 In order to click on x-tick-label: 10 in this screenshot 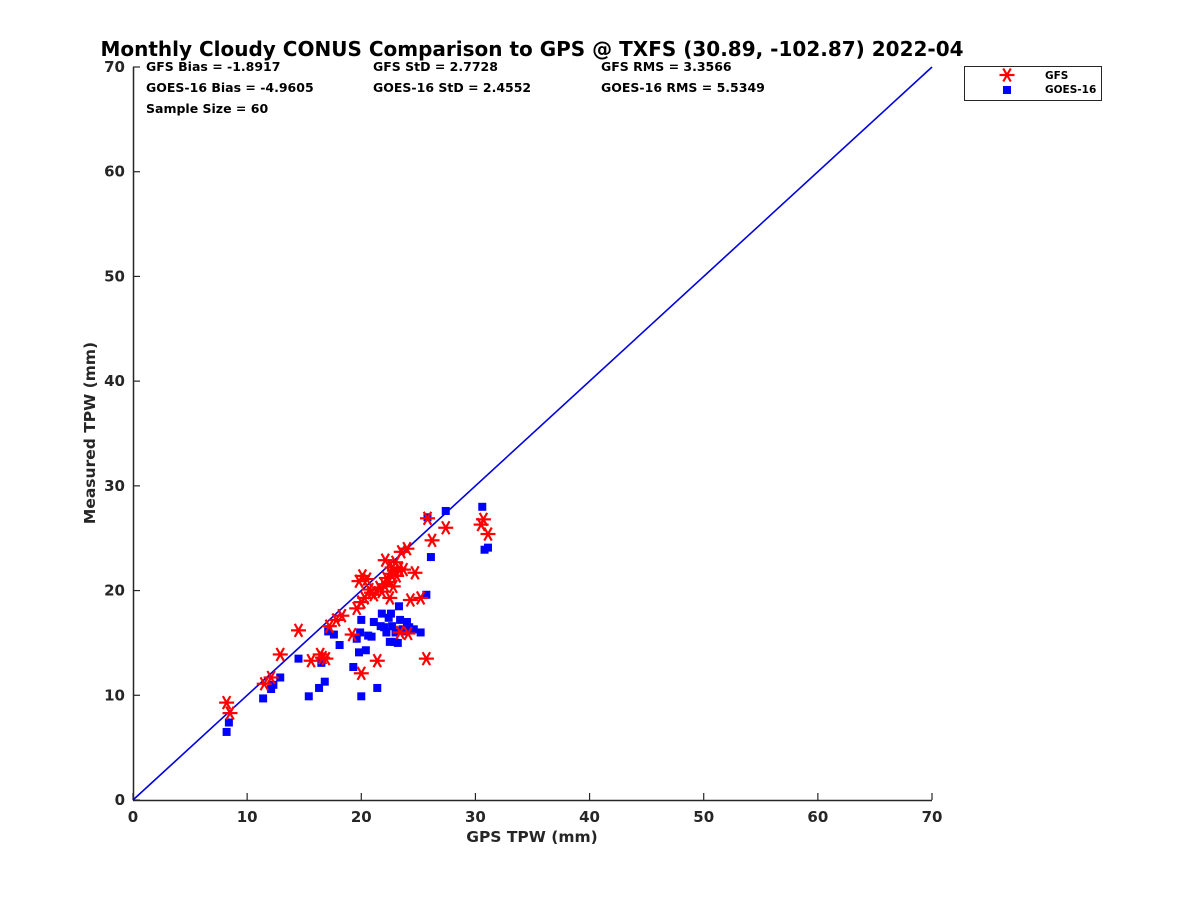, I will do `click(247, 817)`.